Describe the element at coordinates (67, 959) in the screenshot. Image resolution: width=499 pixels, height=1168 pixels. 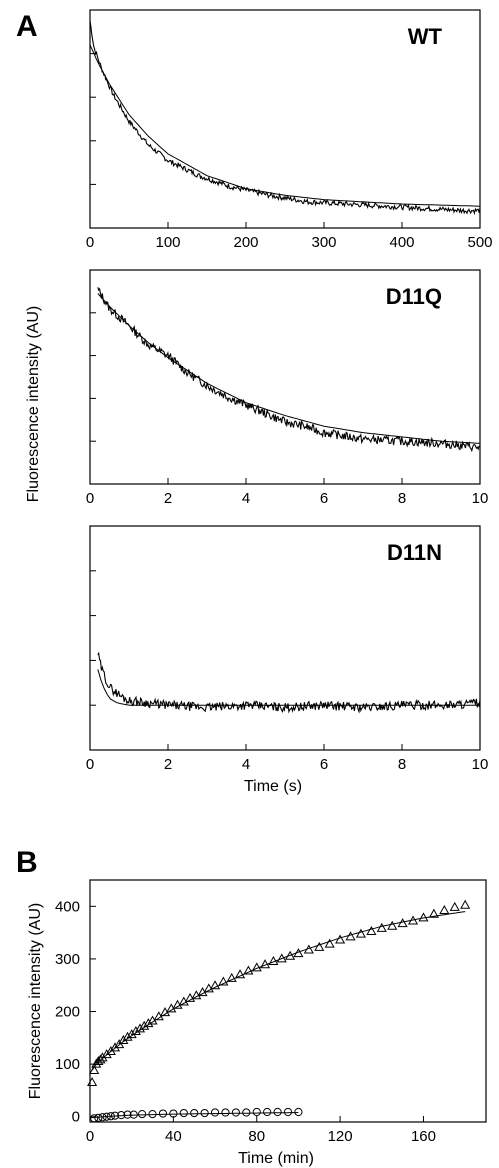
I see `y-tick-label: 300` at that location.